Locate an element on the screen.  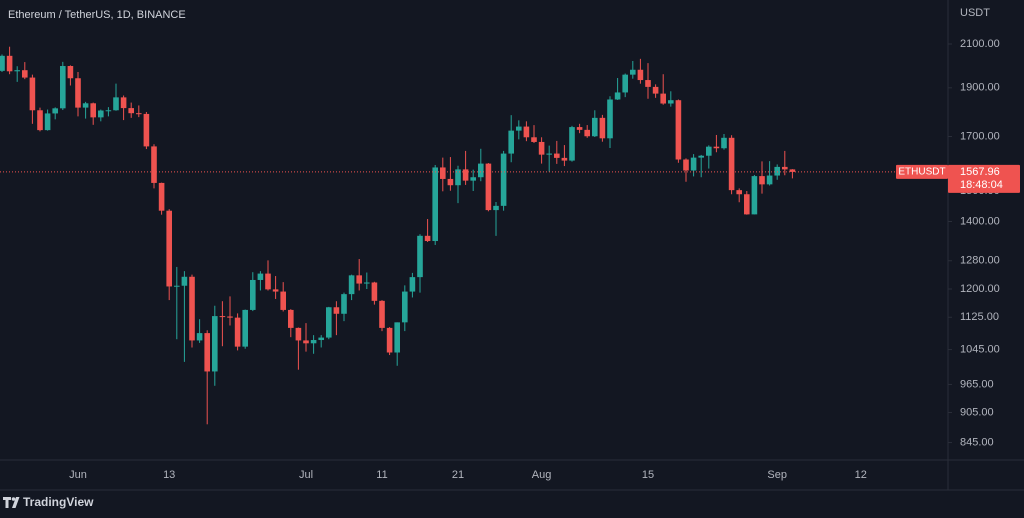
y-tick-label: 1200.00 is located at coordinates (980, 289).